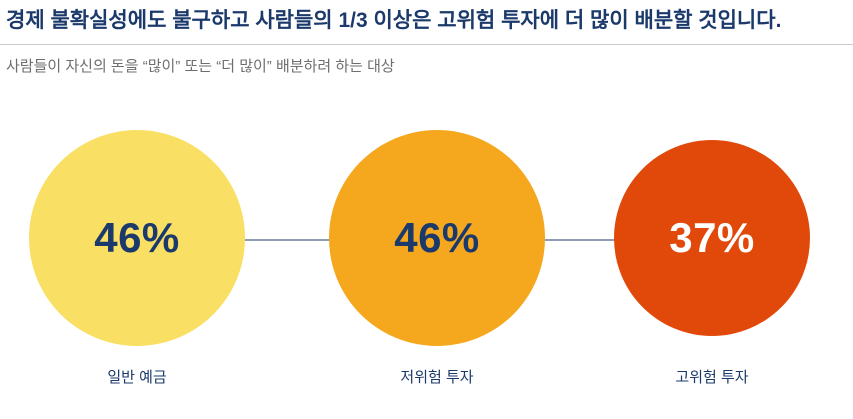 This screenshot has width=853, height=419. I want to click on circle-wrap: 37%, so click(712, 238).